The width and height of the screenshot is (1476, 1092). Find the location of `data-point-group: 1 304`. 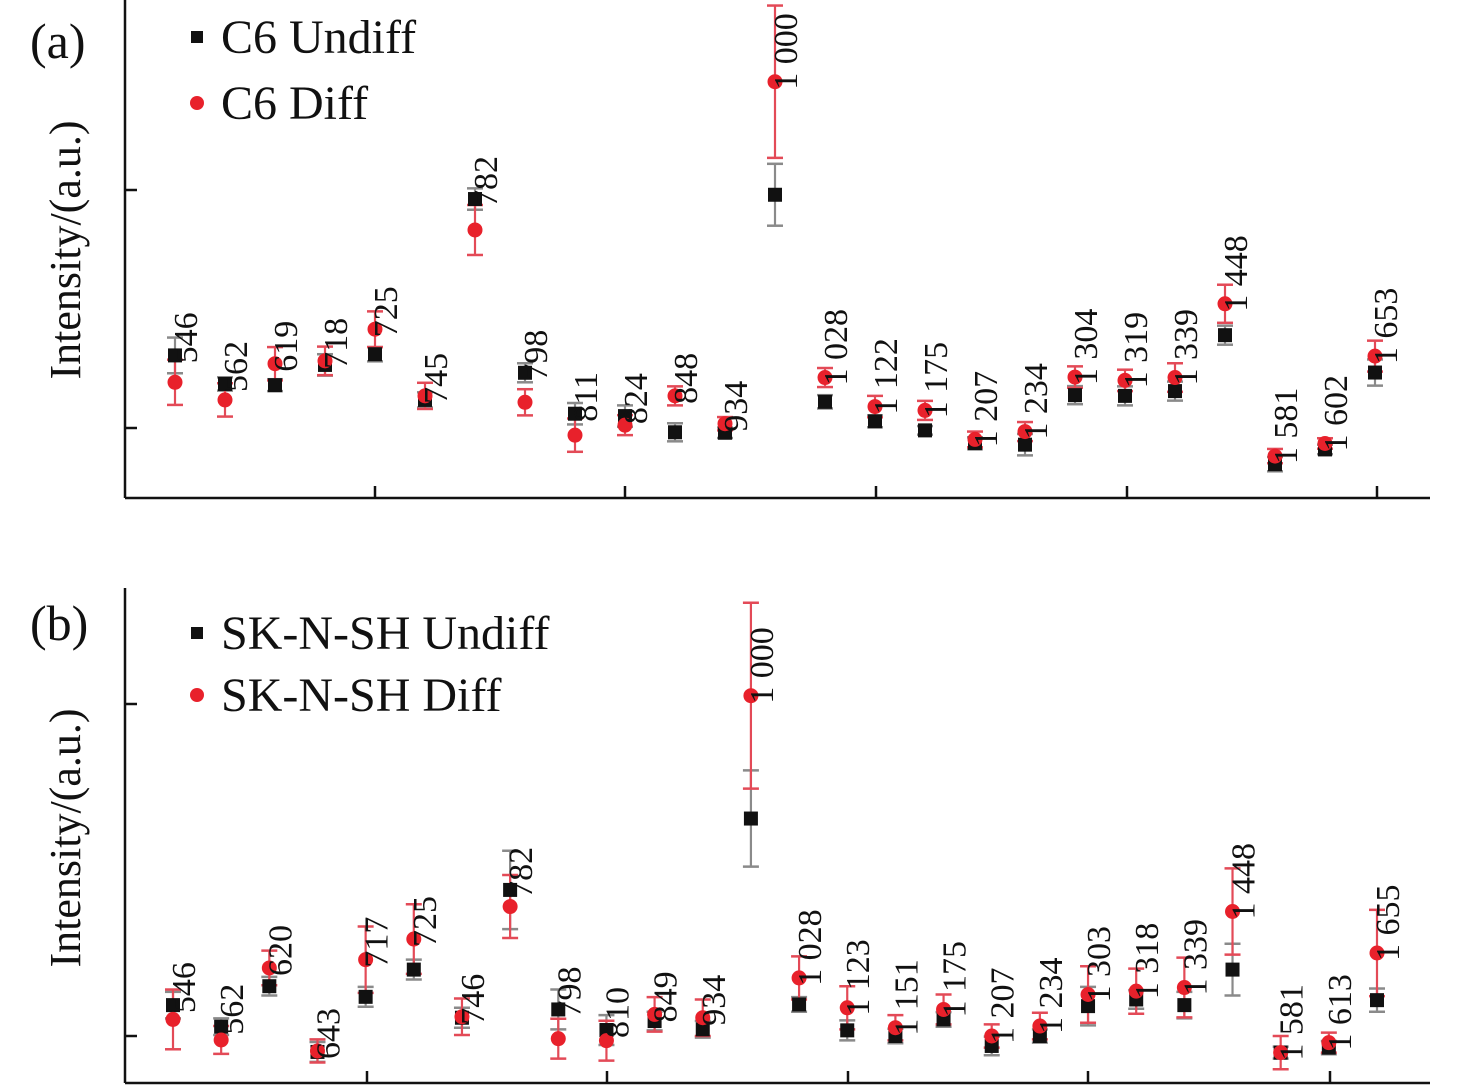

data-point-group: 1 304 is located at coordinates (1086, 357).